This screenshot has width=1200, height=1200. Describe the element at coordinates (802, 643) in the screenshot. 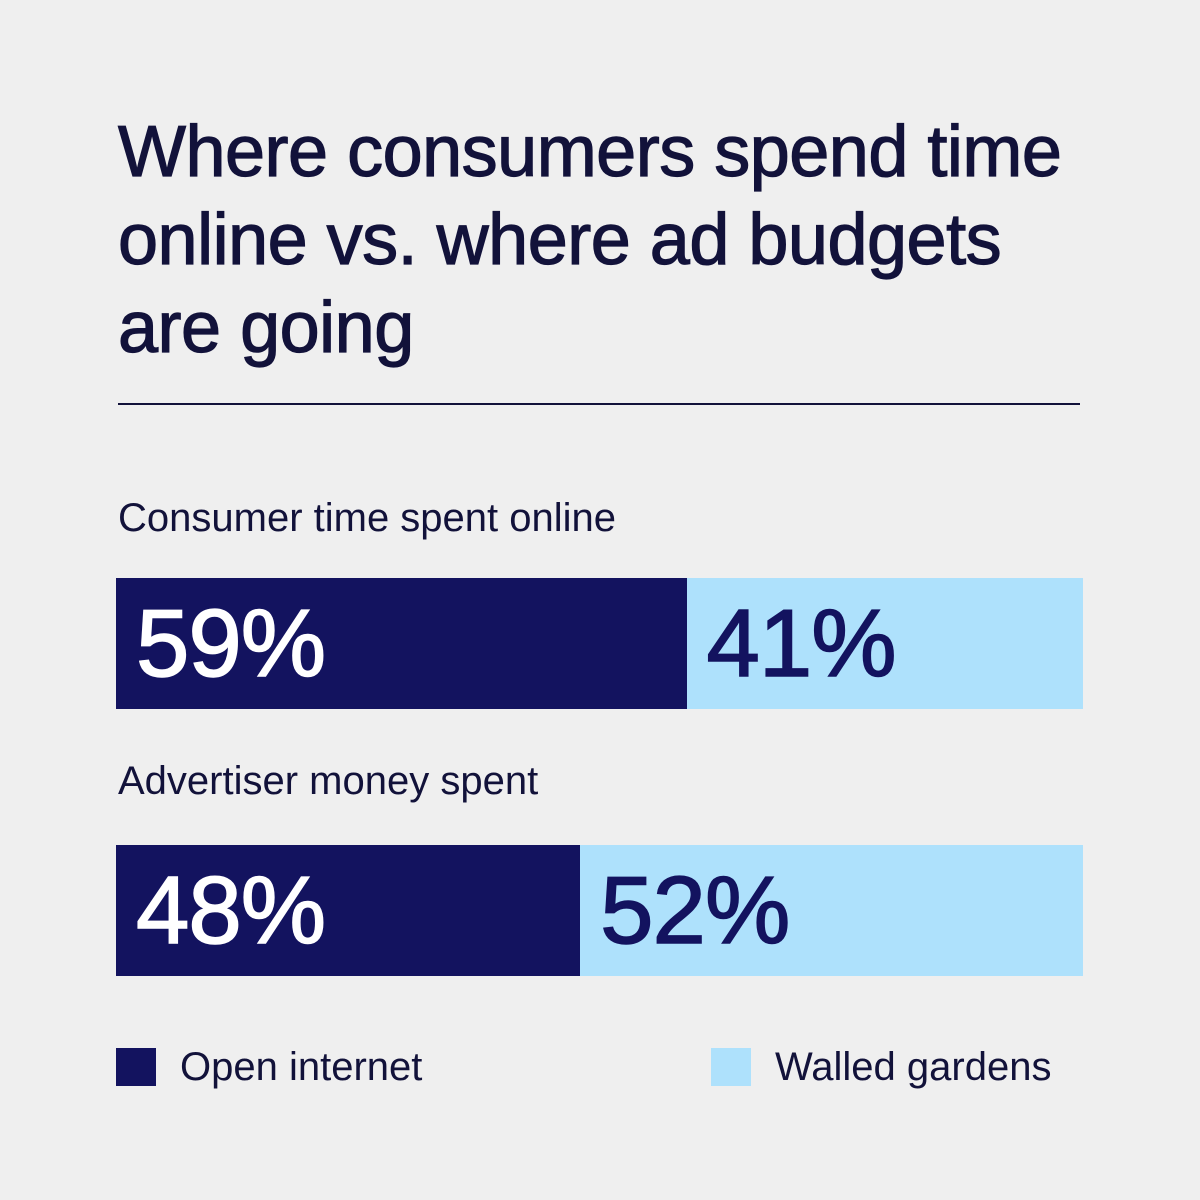

I see `data-label-walled-gardens-consumer-time: 41%` at that location.